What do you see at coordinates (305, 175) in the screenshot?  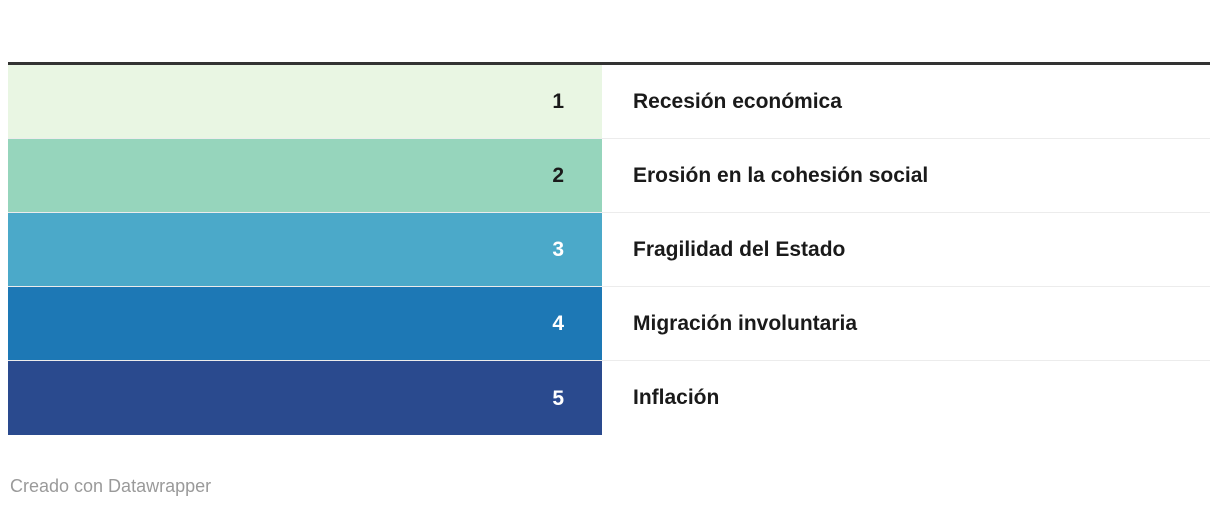 I see `rank-cell: 2` at bounding box center [305, 175].